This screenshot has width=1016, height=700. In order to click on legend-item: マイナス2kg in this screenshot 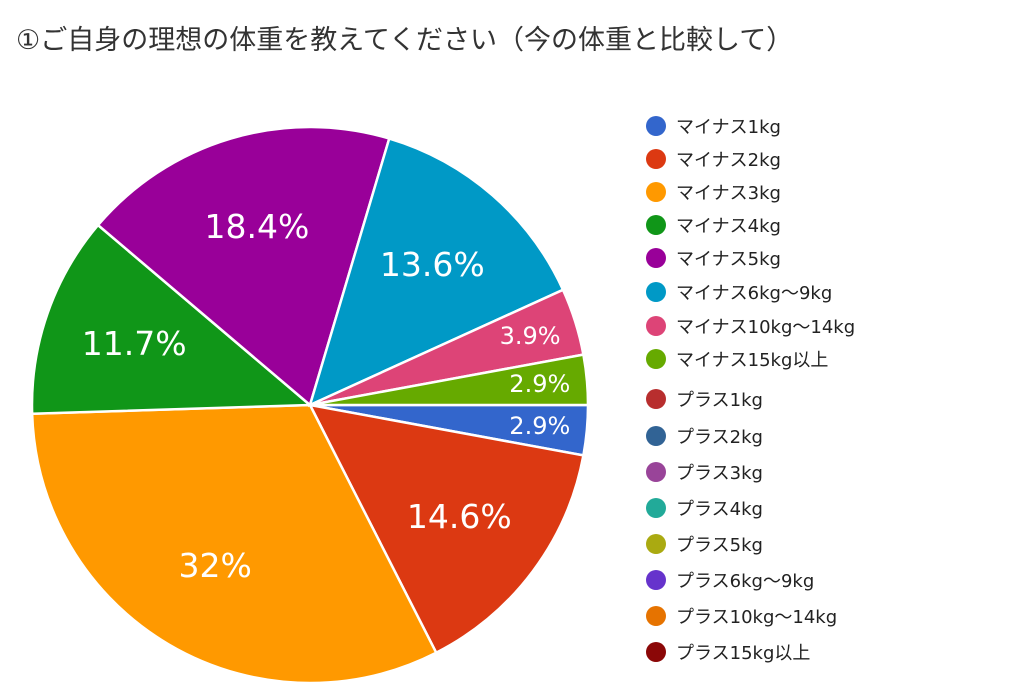, I will do `click(713, 159)`.